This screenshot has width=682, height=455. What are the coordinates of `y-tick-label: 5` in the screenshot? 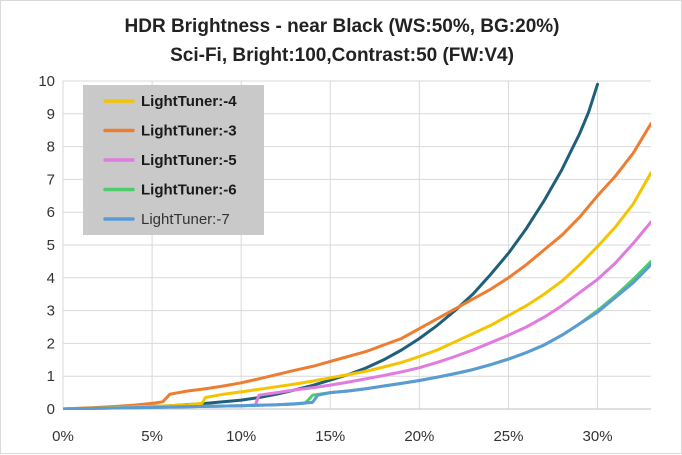 It's located at (51, 245).